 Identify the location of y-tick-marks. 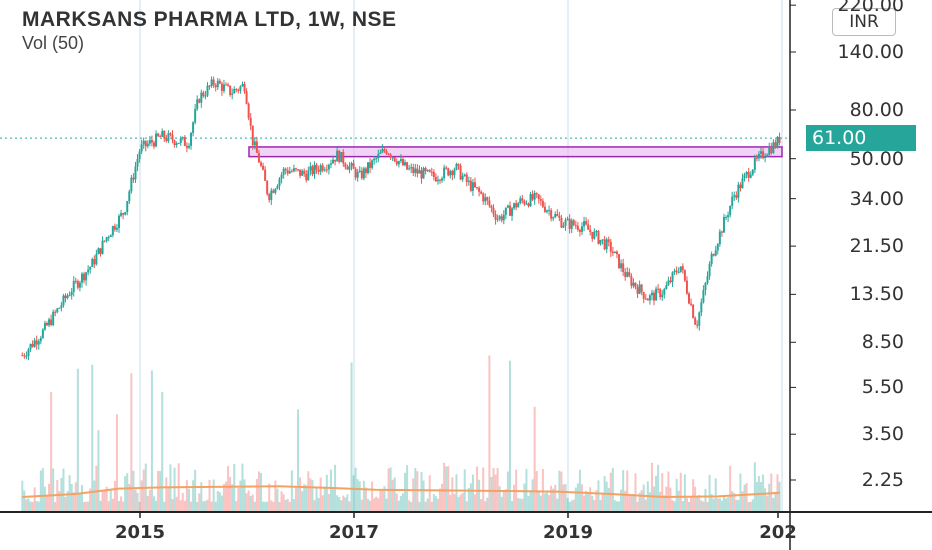
(793, 242).